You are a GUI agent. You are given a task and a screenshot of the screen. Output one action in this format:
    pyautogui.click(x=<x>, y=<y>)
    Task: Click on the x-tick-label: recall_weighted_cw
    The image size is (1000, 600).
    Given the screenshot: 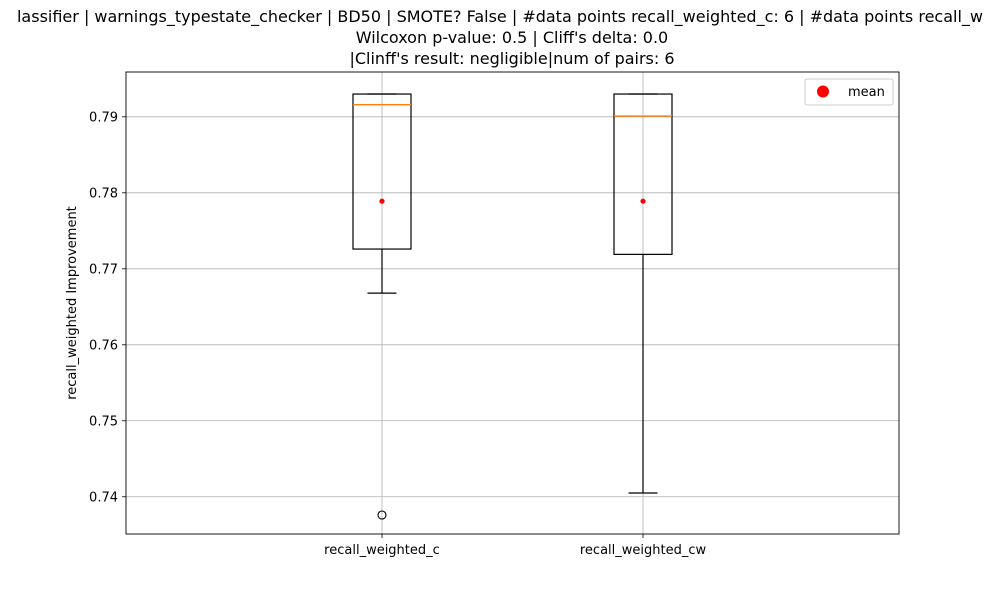 What is the action you would take?
    pyautogui.click(x=643, y=550)
    